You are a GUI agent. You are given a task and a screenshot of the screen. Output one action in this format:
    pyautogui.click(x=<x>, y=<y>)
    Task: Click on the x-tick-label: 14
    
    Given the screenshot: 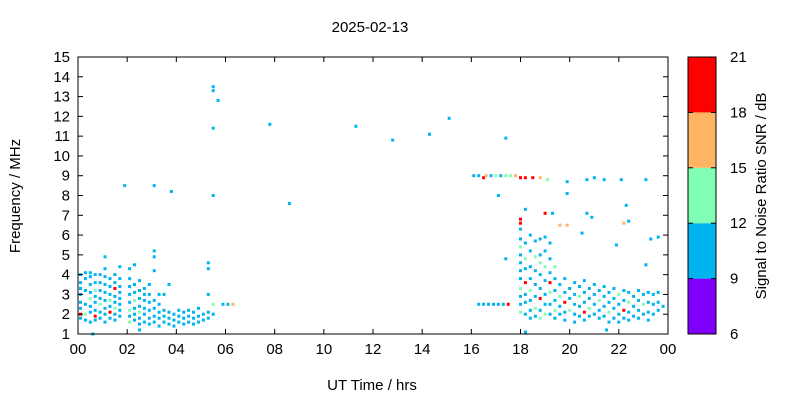 What is the action you would take?
    pyautogui.click(x=422, y=349)
    